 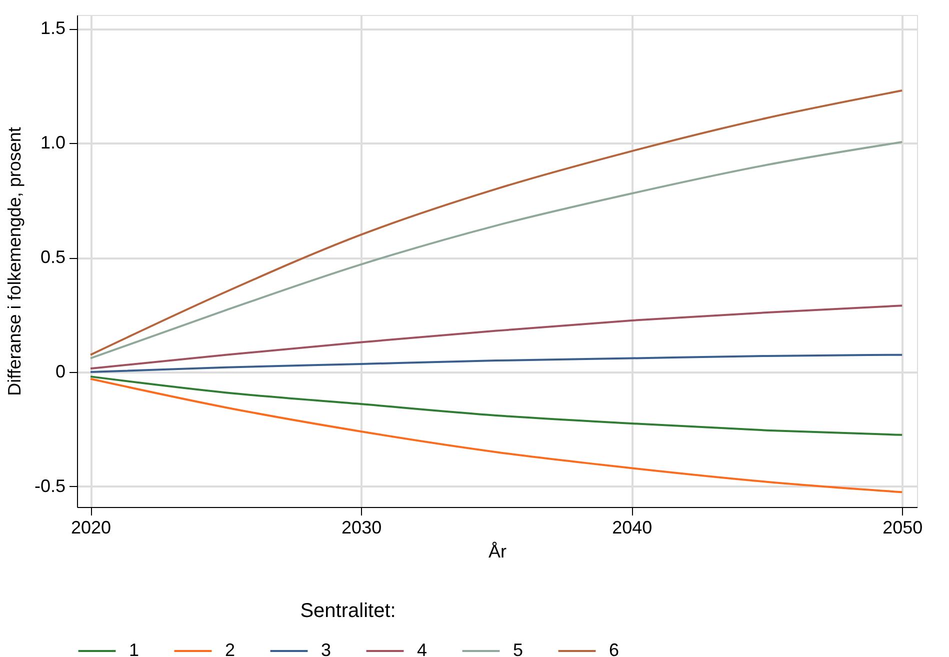 I want to click on y-tick-label: -0.5, so click(x=50, y=486).